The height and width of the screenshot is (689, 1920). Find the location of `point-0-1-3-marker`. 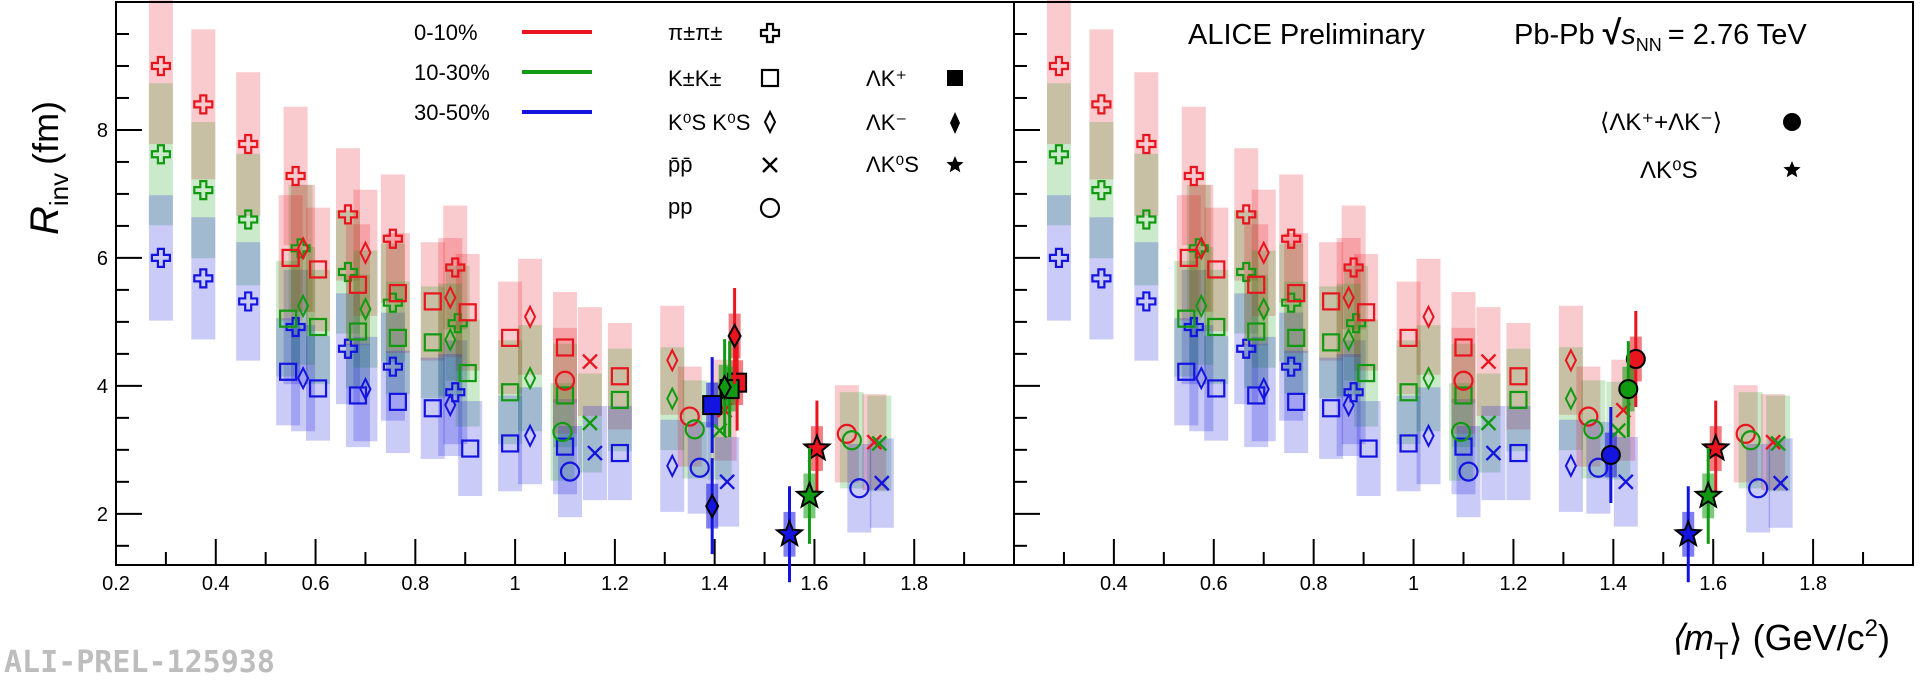

point-0-1-3-marker is located at coordinates (1193, 176).